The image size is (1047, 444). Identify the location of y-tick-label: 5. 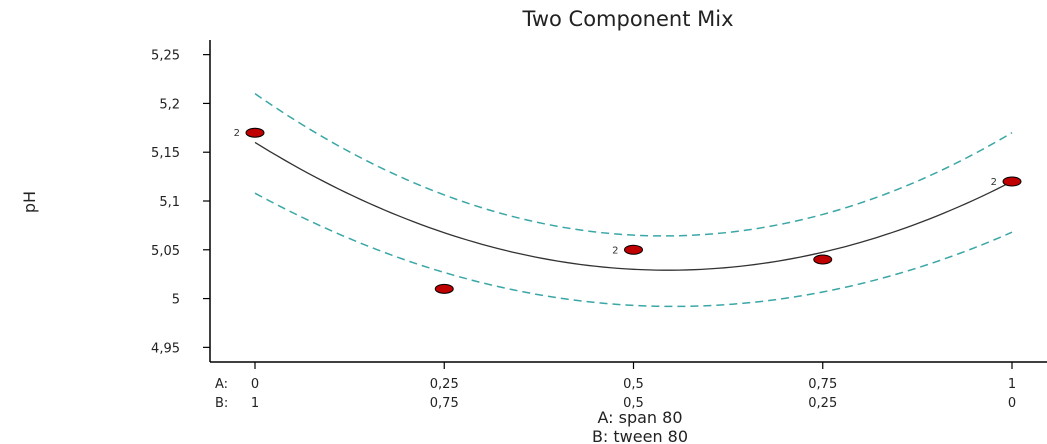
(176, 300).